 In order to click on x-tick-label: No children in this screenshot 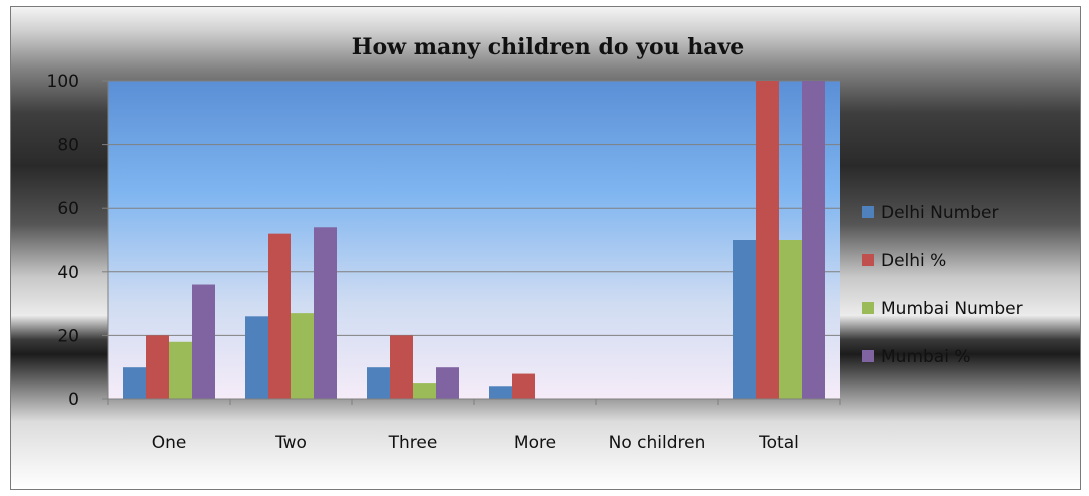, I will do `click(657, 443)`.